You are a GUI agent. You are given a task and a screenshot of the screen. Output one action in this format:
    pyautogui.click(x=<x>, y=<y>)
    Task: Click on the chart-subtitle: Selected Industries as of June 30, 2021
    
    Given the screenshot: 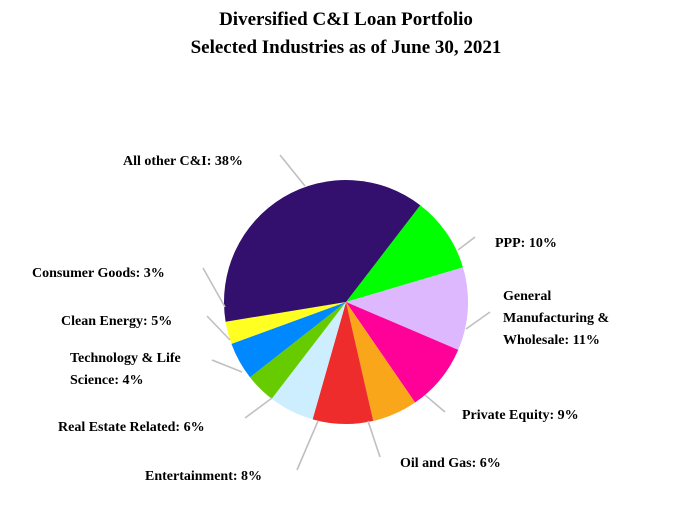 What is the action you would take?
    pyautogui.click(x=346, y=47)
    